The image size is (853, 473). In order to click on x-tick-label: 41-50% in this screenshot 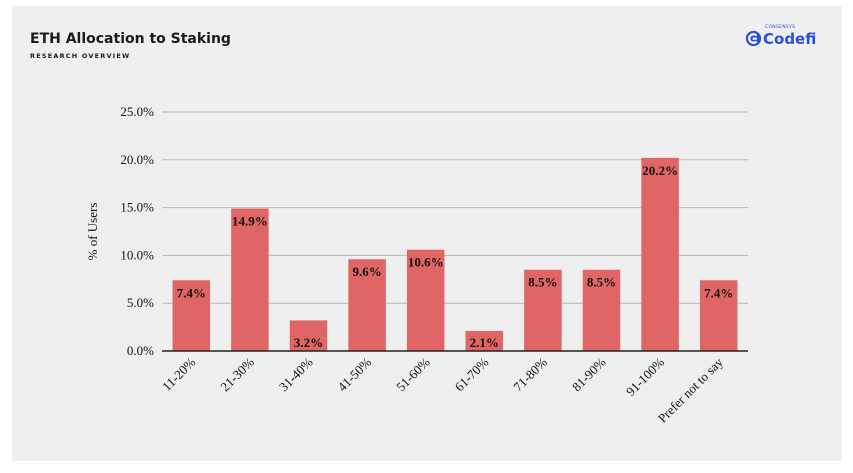, I will do `click(355, 374)`.